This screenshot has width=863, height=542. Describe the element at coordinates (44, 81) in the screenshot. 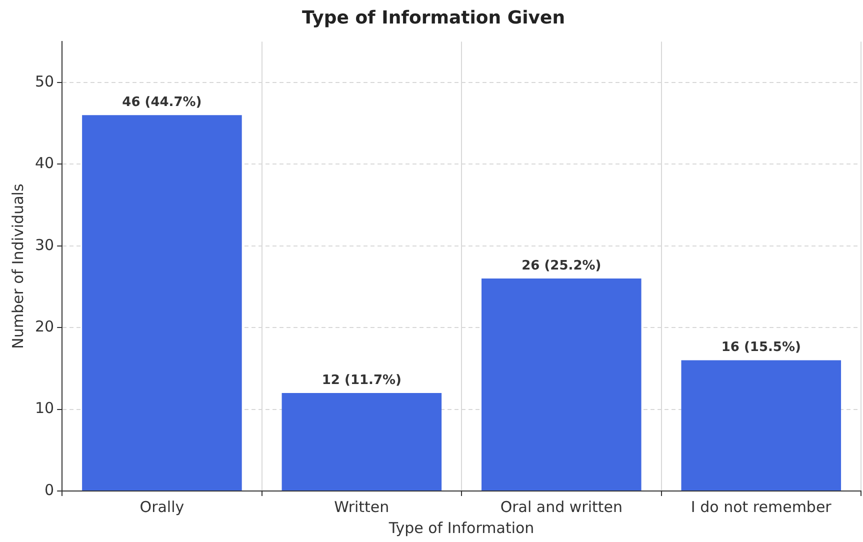

I see `y-tick-label: 50` at that location.